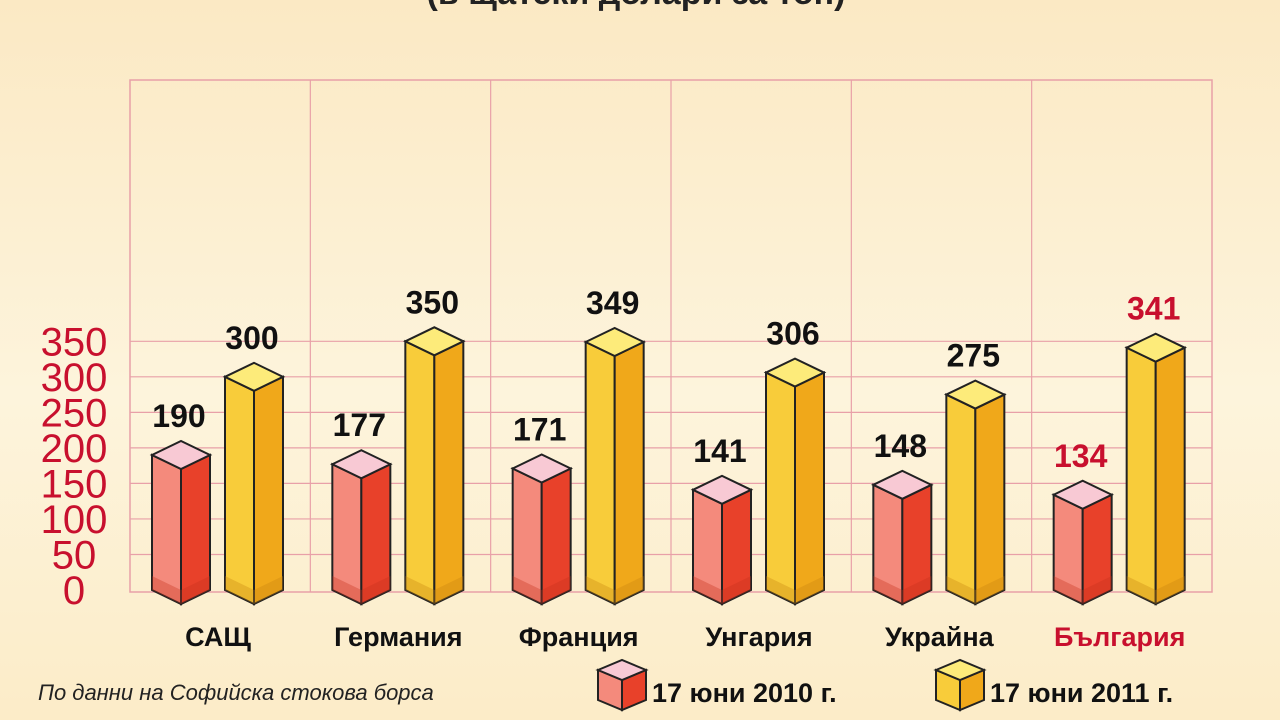 This screenshot has height=720, width=1280. What do you see at coordinates (685, 637) in the screenshot?
I see `x-axis: САЩ Германия Франция Унгария Украйна България` at bounding box center [685, 637].